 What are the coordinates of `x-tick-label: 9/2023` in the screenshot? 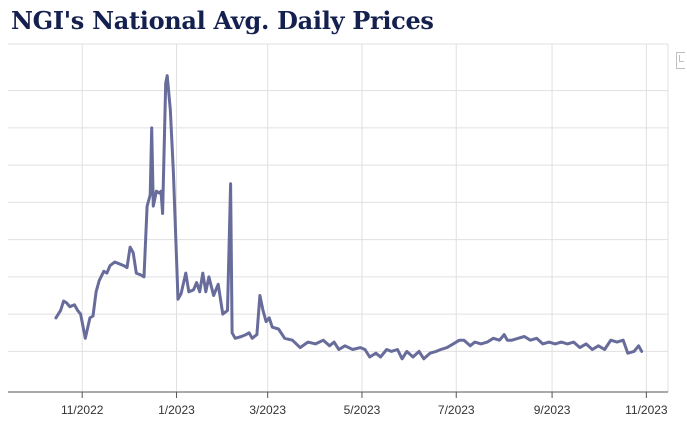 It's located at (552, 410).